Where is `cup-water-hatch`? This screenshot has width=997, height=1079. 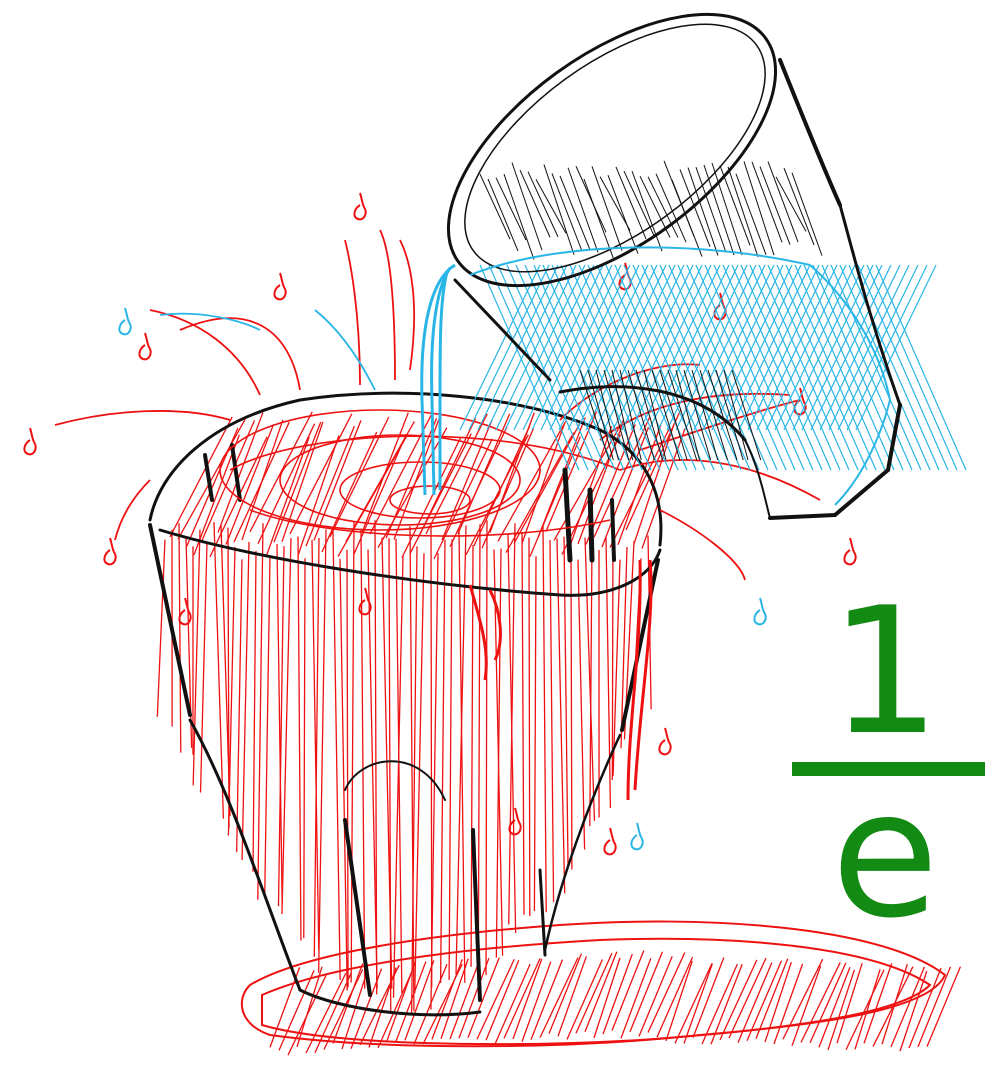
cup-water-hatch is located at coordinates (713, 367).